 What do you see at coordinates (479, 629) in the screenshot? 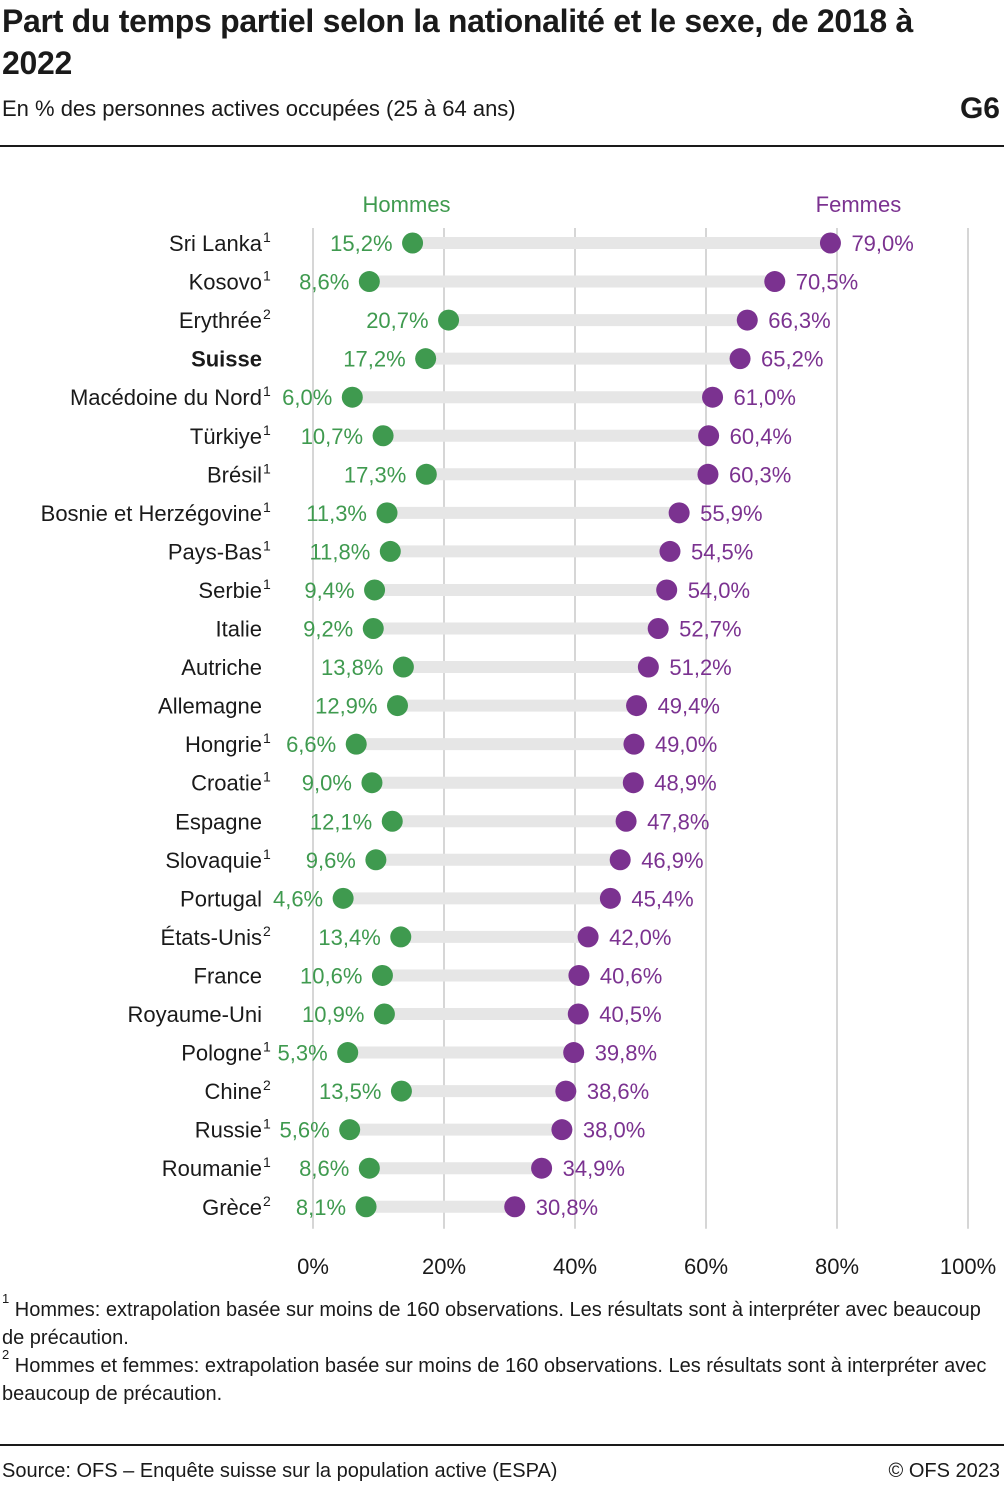
I see `row-italie: Italie 9,2% 52,7%` at bounding box center [479, 629].